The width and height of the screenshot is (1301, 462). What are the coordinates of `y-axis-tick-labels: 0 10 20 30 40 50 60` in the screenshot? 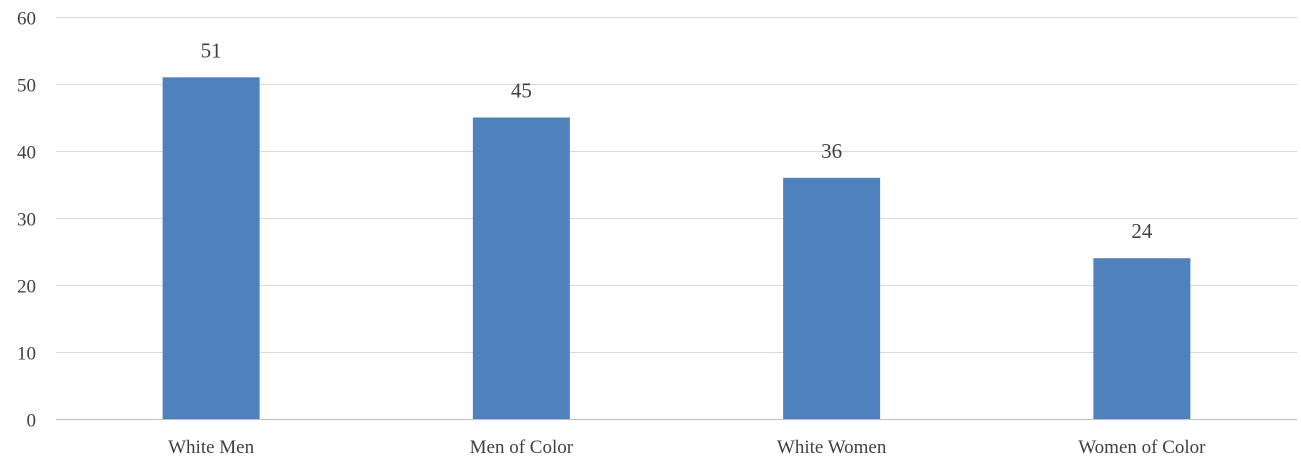 It's located at (26, 220).